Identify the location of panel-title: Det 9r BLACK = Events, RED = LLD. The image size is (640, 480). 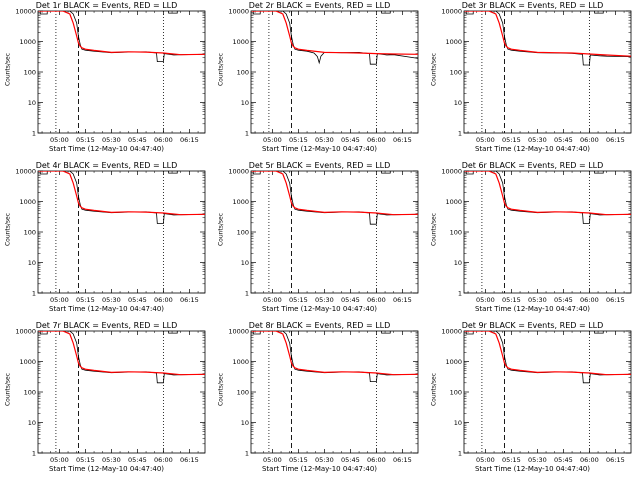
(532, 325).